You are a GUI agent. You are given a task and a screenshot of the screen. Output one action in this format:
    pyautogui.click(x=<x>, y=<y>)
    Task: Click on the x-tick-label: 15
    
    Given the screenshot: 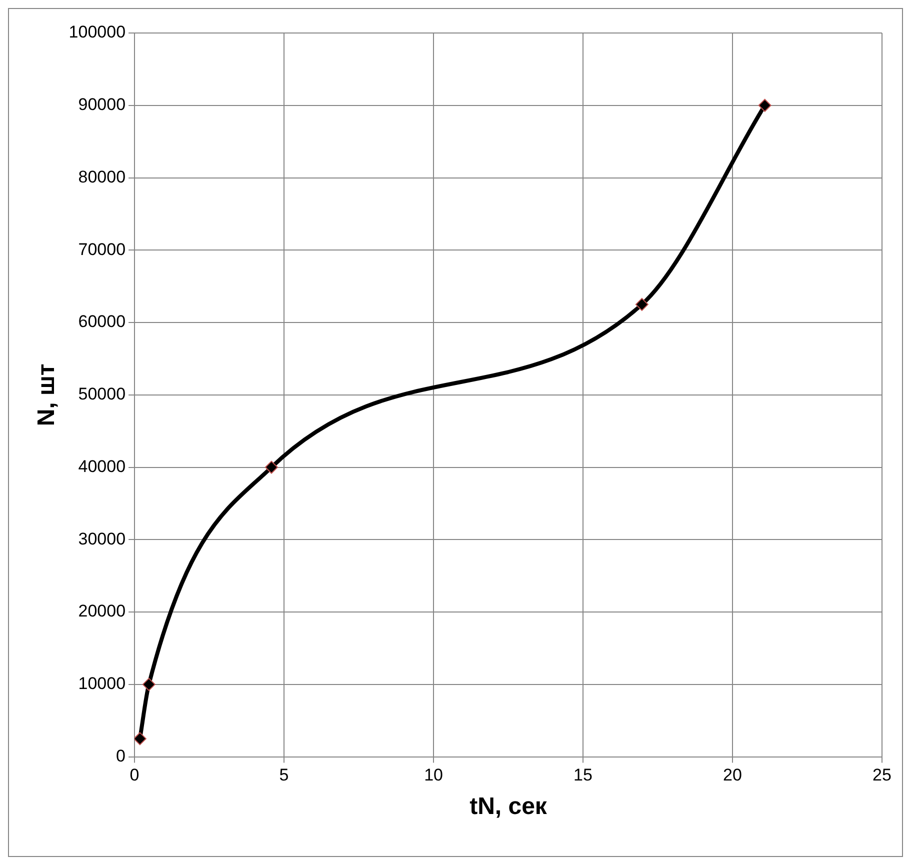 What is the action you would take?
    pyautogui.click(x=583, y=775)
    